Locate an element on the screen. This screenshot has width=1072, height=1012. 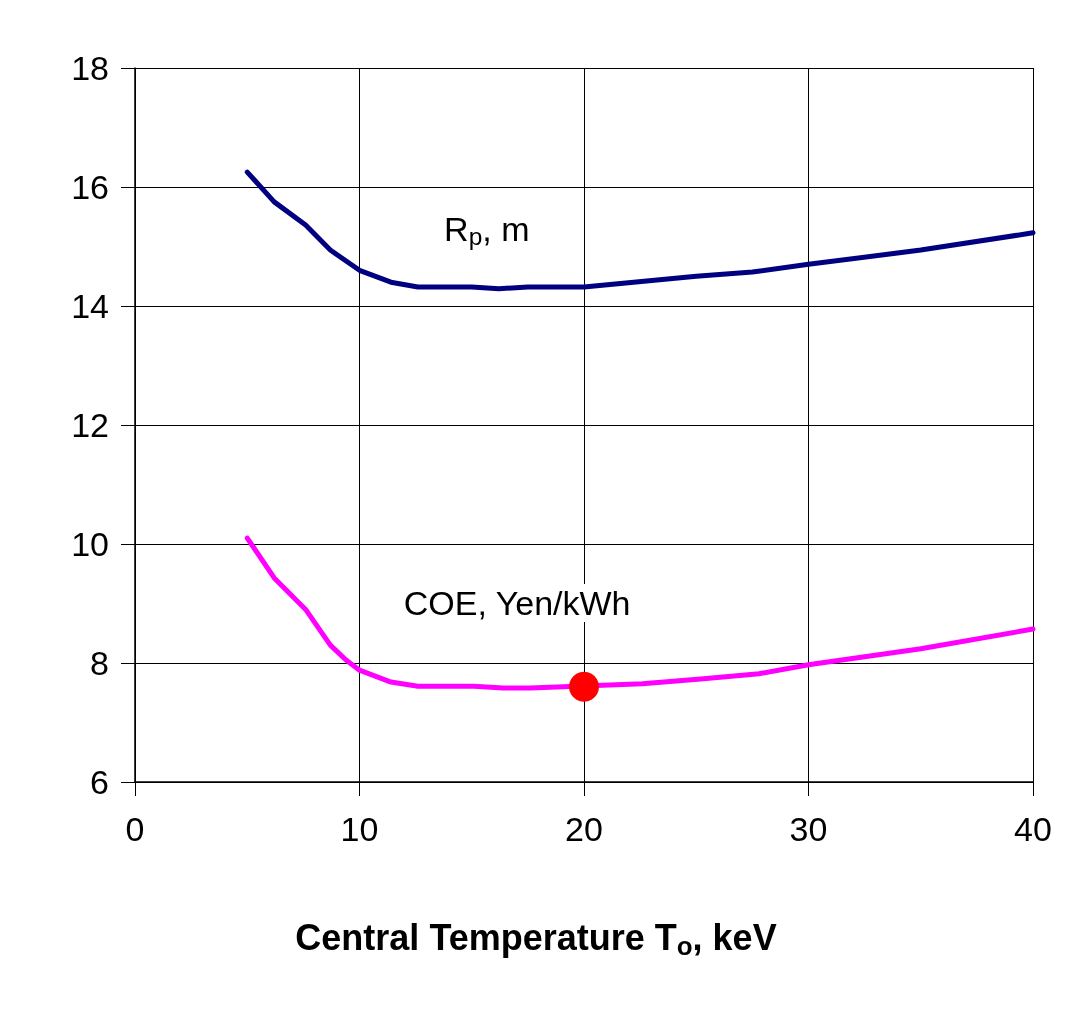
x-tick-label: 30 is located at coordinates (808, 829).